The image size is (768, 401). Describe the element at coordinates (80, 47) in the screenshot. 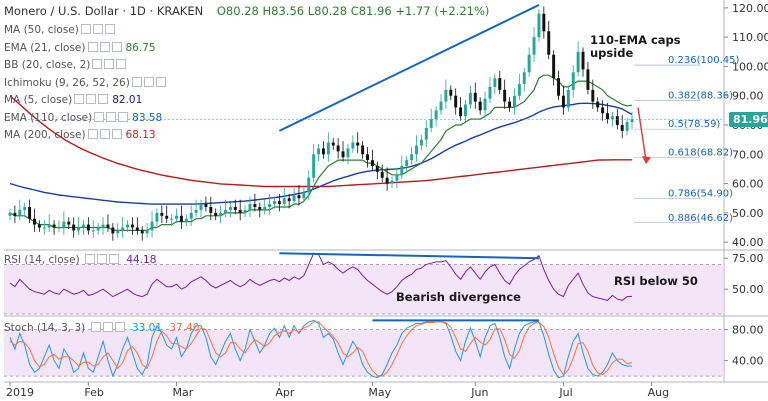

I see `legend-row: EMA (21, close) 86.75` at that location.